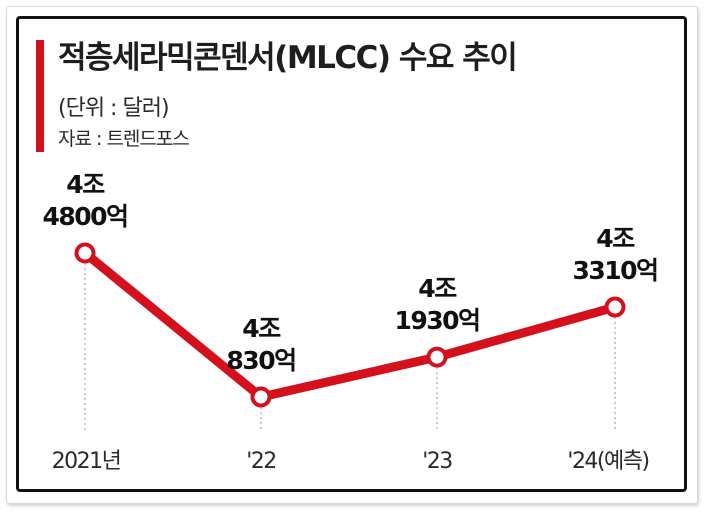  What do you see at coordinates (84, 216) in the screenshot?
I see `data-label-bottom-0: 4800억` at bounding box center [84, 216].